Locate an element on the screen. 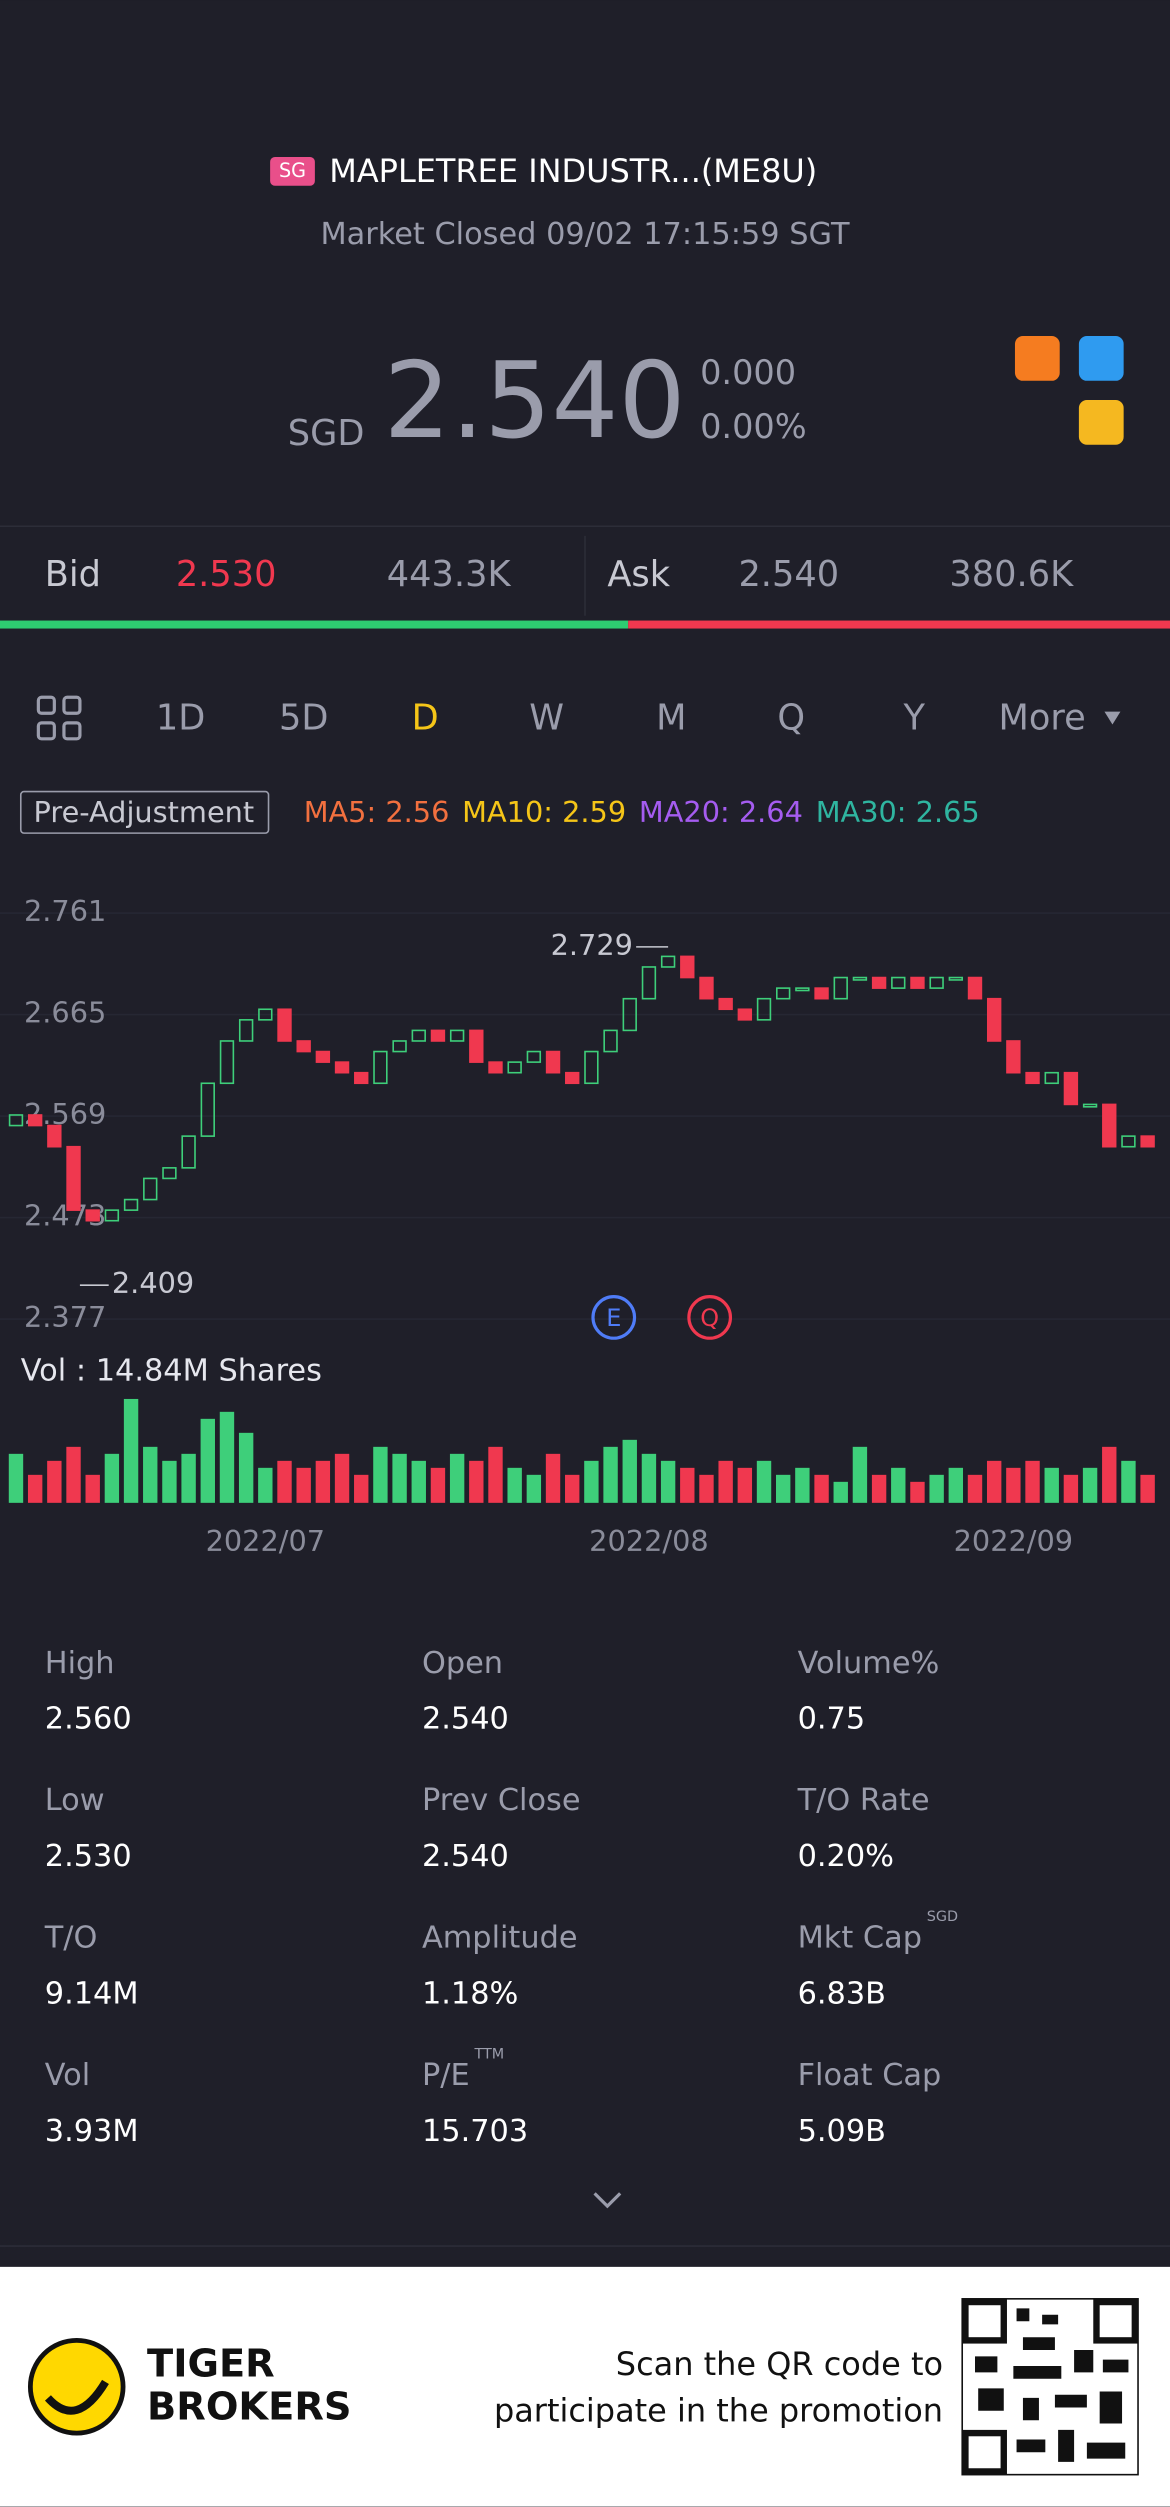 This screenshot has height=2507, width=1170. logo-stripe is located at coordinates (76, 2397).